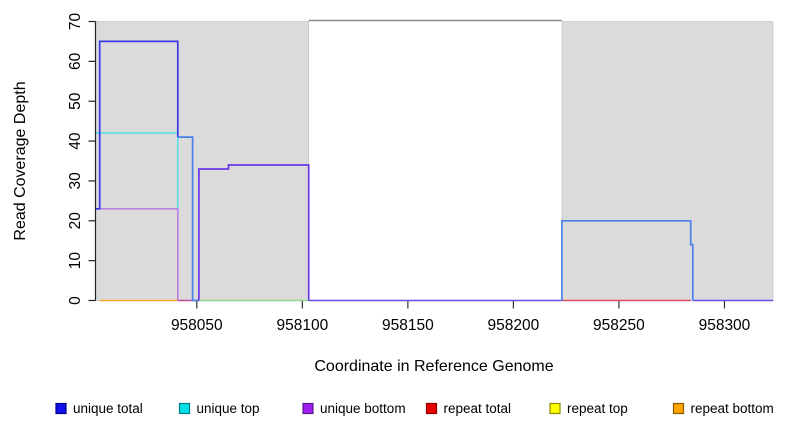 This screenshot has height=432, width=792. I want to click on legend-swatch-unique-top, so click(184, 408).